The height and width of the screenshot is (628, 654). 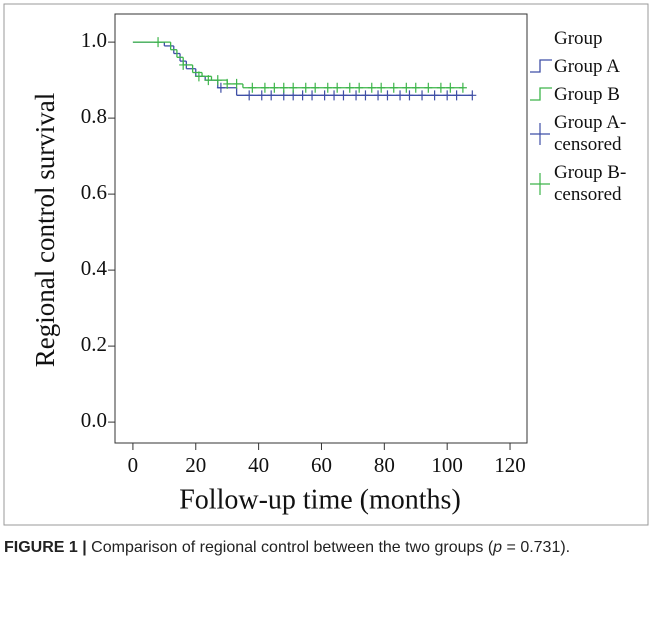 What do you see at coordinates (590, 183) in the screenshot?
I see `legend-label: Group B-censored` at bounding box center [590, 183].